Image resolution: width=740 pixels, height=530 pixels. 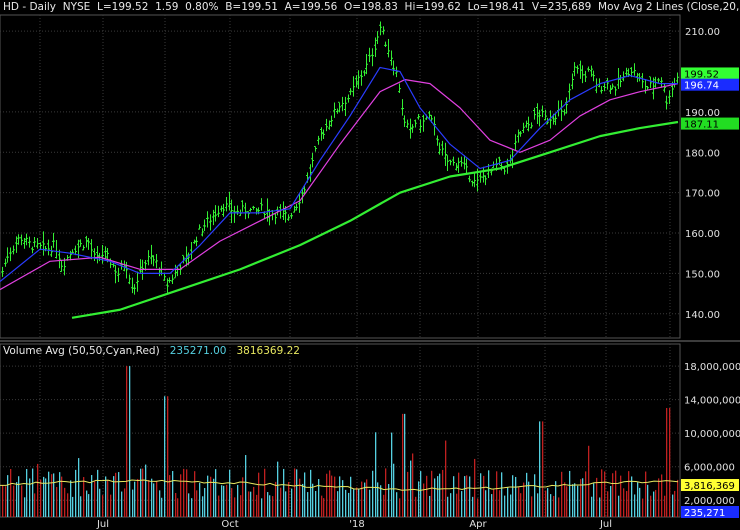 I want to click on change: 1.59, so click(x=167, y=7).